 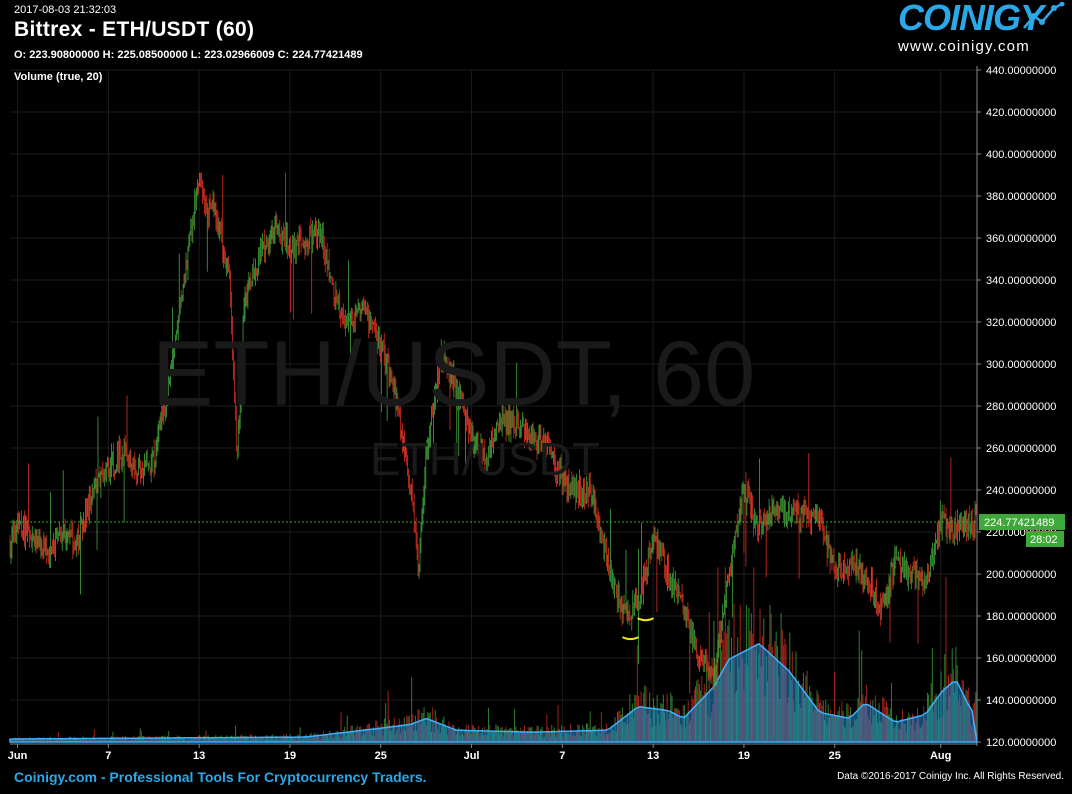 What do you see at coordinates (1021, 491) in the screenshot?
I see `price-tick-label: 240.00000000` at bounding box center [1021, 491].